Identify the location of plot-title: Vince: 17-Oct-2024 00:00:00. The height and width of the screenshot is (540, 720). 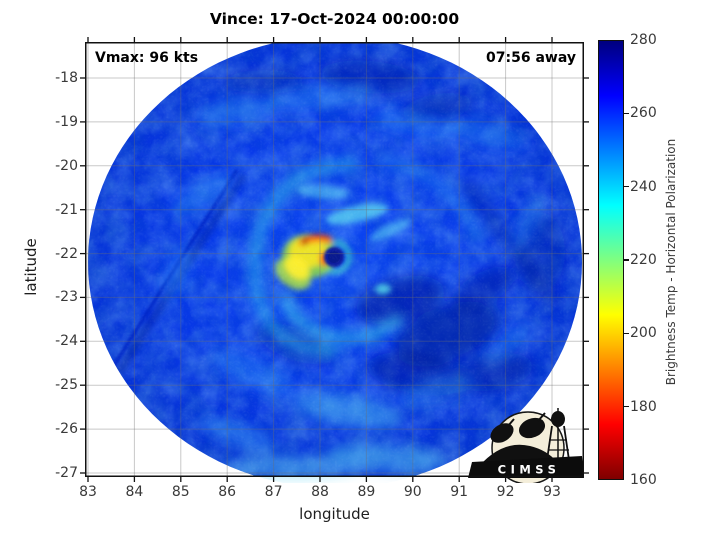
(334, 19).